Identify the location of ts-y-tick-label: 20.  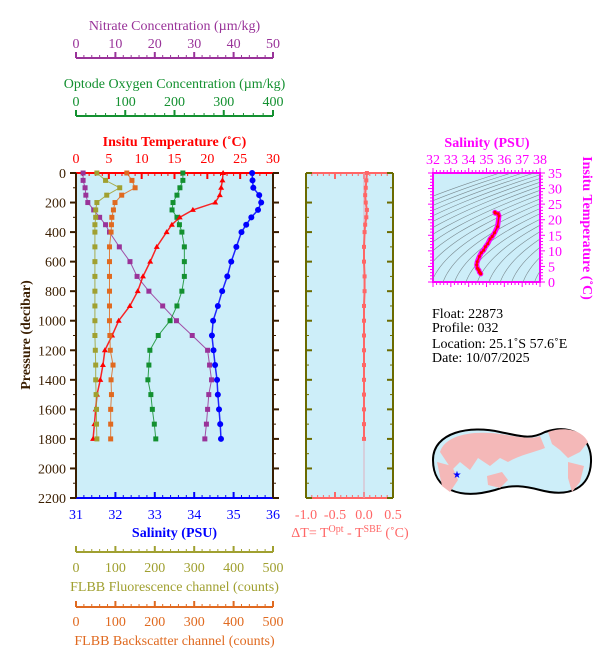
(555, 221).